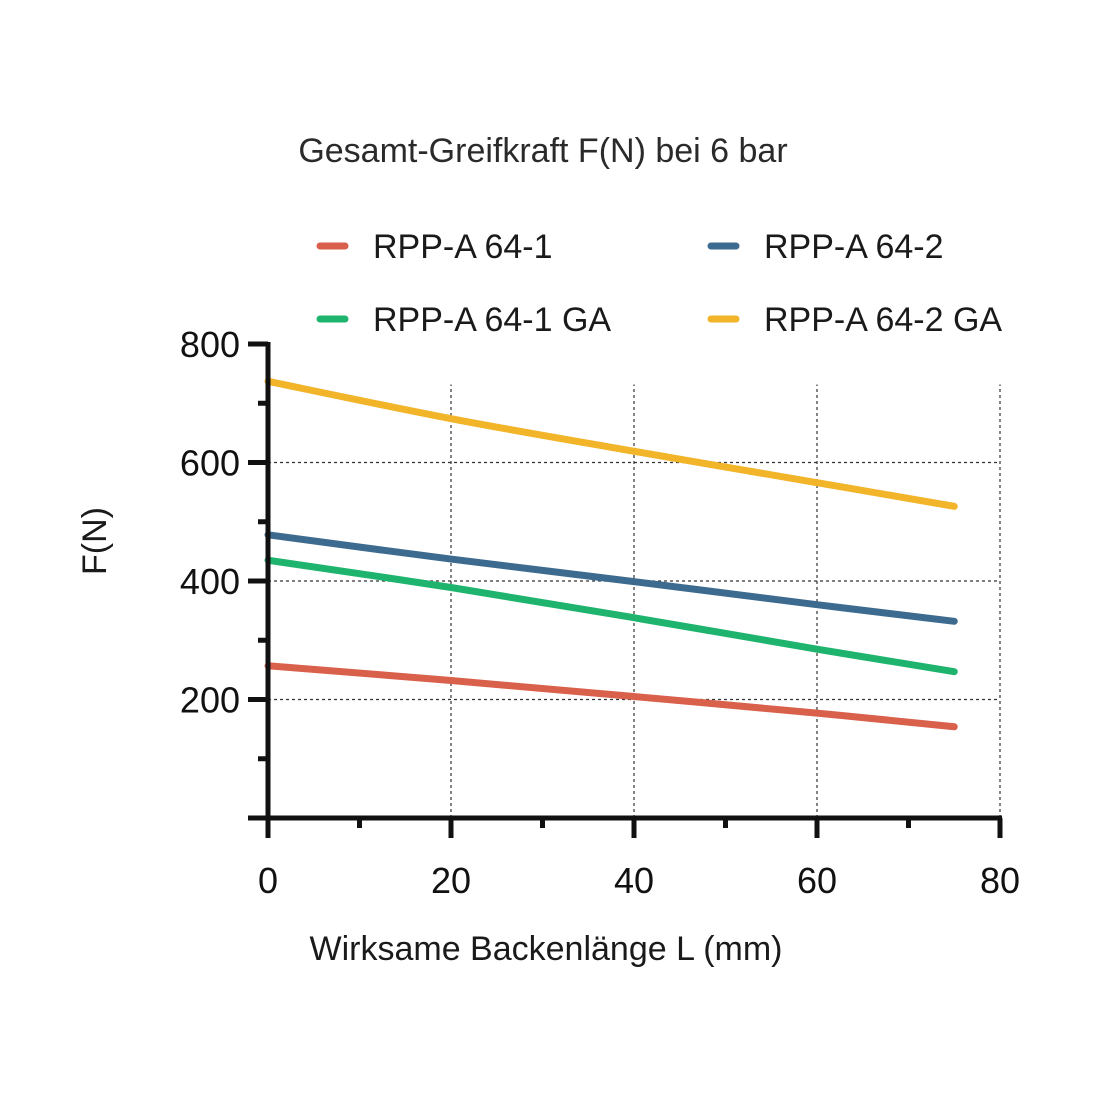 This screenshot has width=1100, height=1100. What do you see at coordinates (210, 344) in the screenshot?
I see `y-tick-label-800: 800` at bounding box center [210, 344].